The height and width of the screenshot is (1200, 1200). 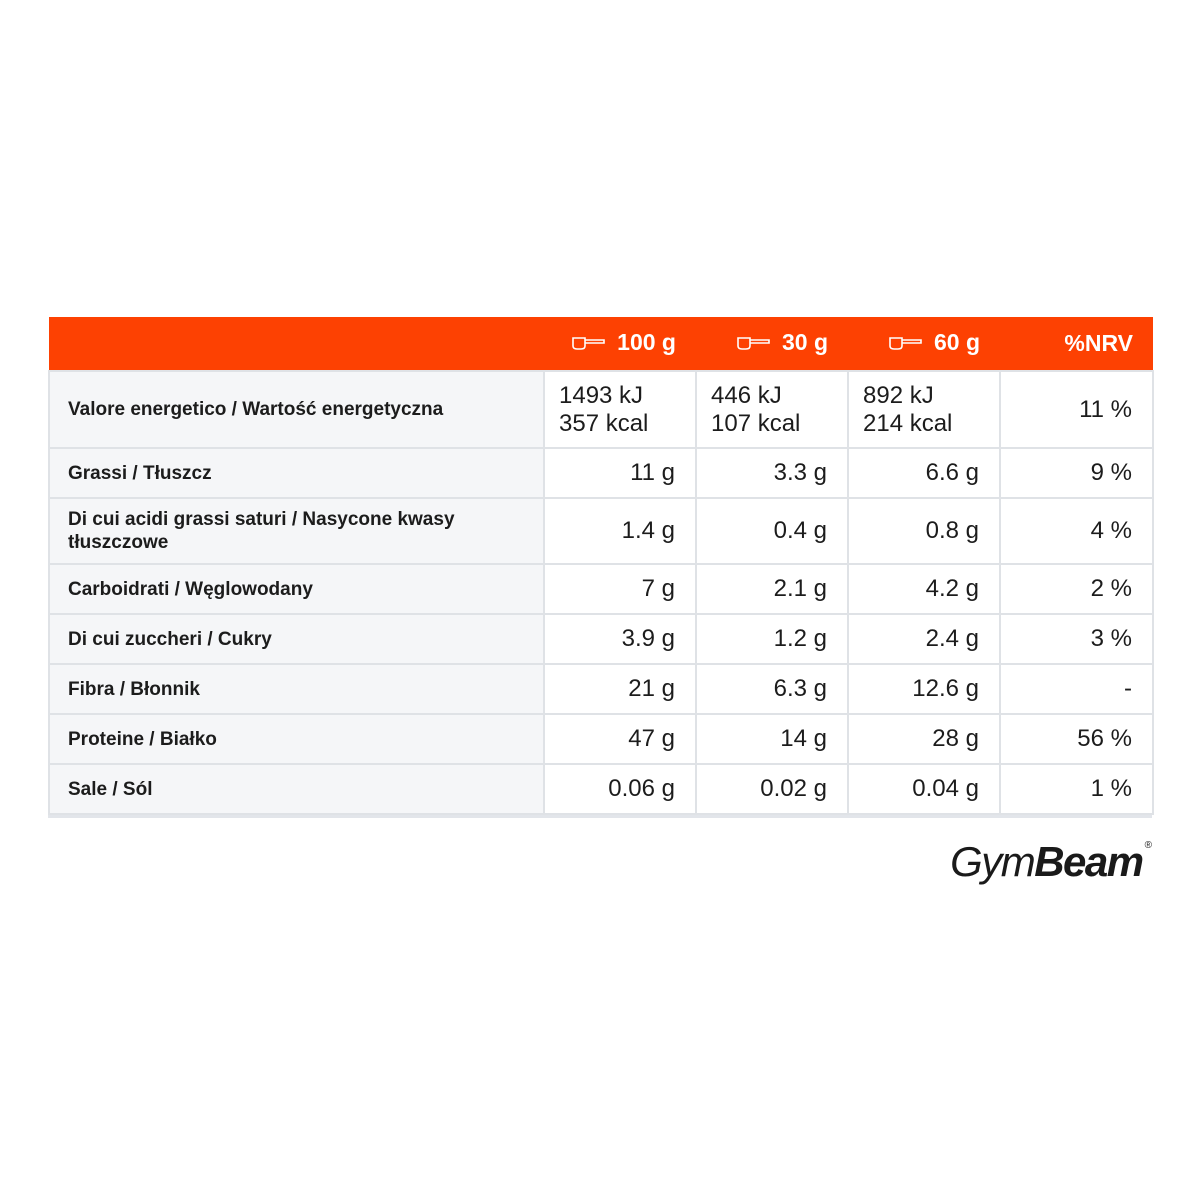 I want to click on value-nrv: 56 %, so click(x=1076, y=739).